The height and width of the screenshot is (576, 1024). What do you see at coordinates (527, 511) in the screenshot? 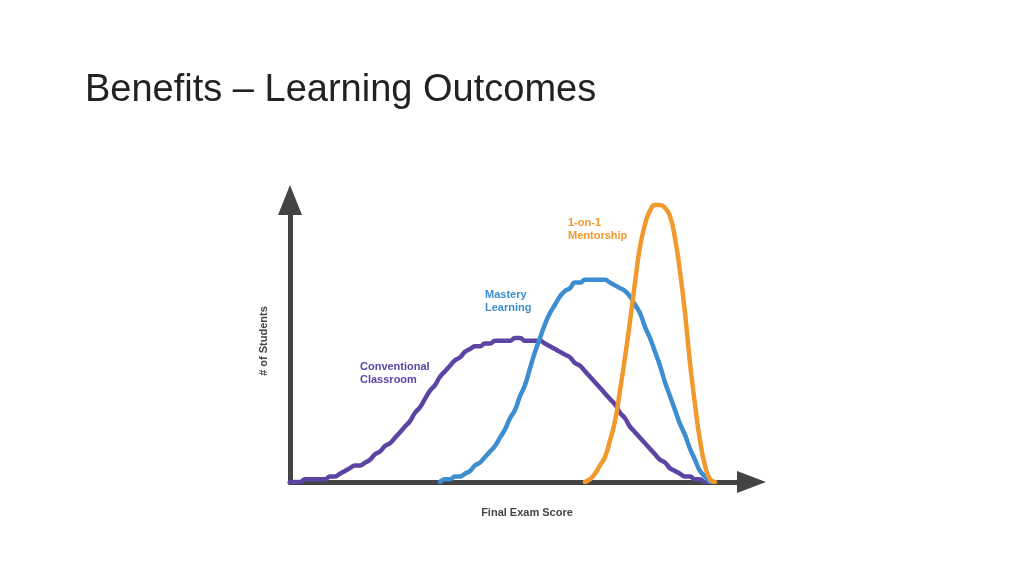
I see `x-axis-title: Final Exam Score` at bounding box center [527, 511].